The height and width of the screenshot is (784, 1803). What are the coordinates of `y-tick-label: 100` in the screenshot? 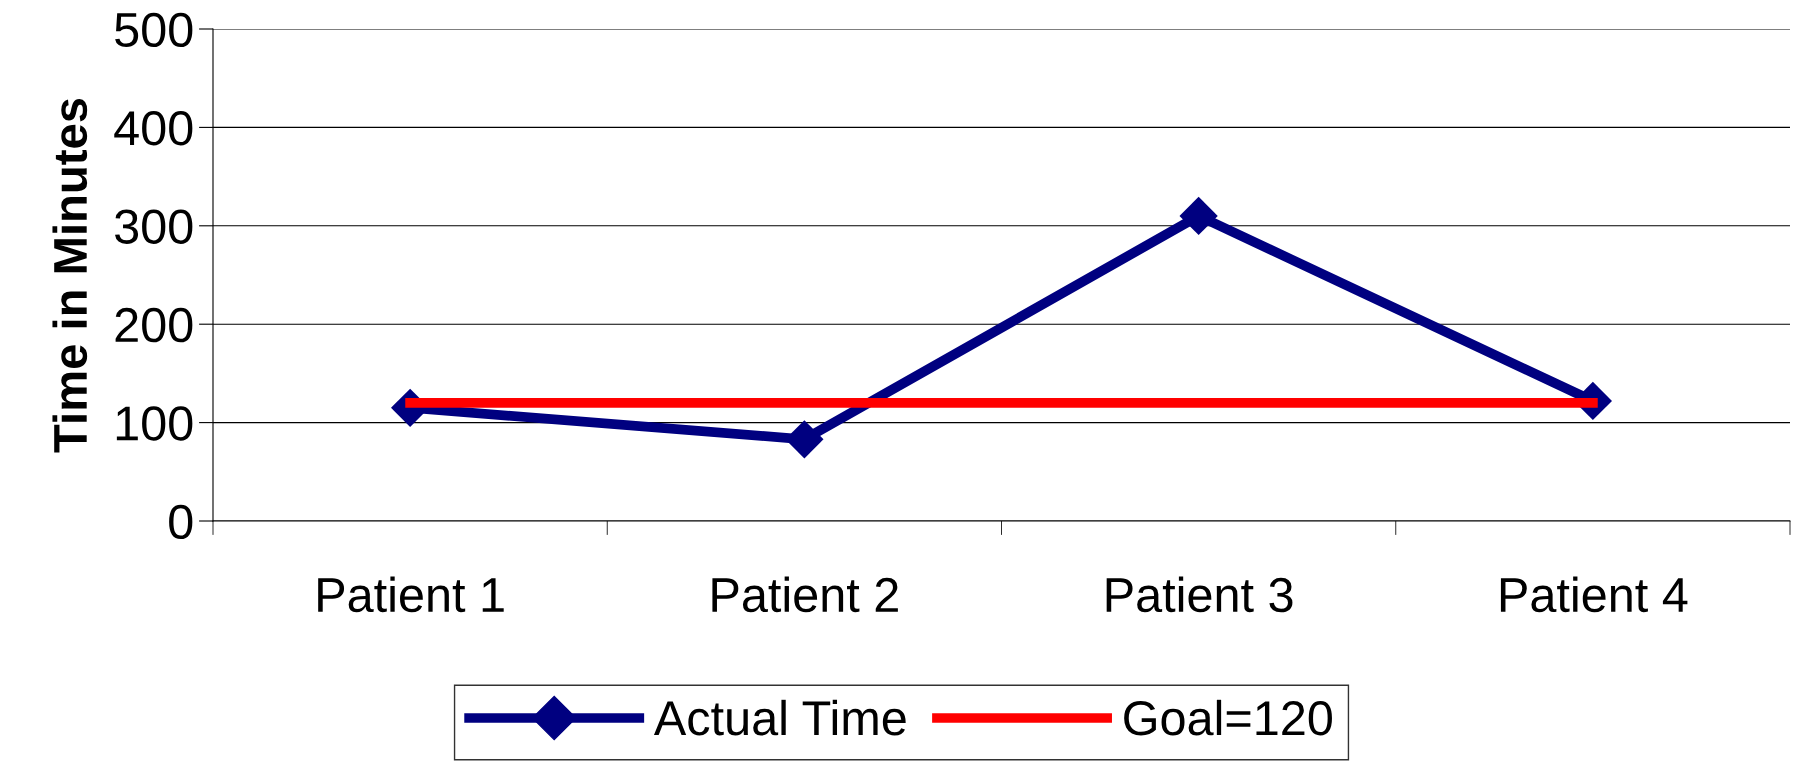 It's located at (154, 423).